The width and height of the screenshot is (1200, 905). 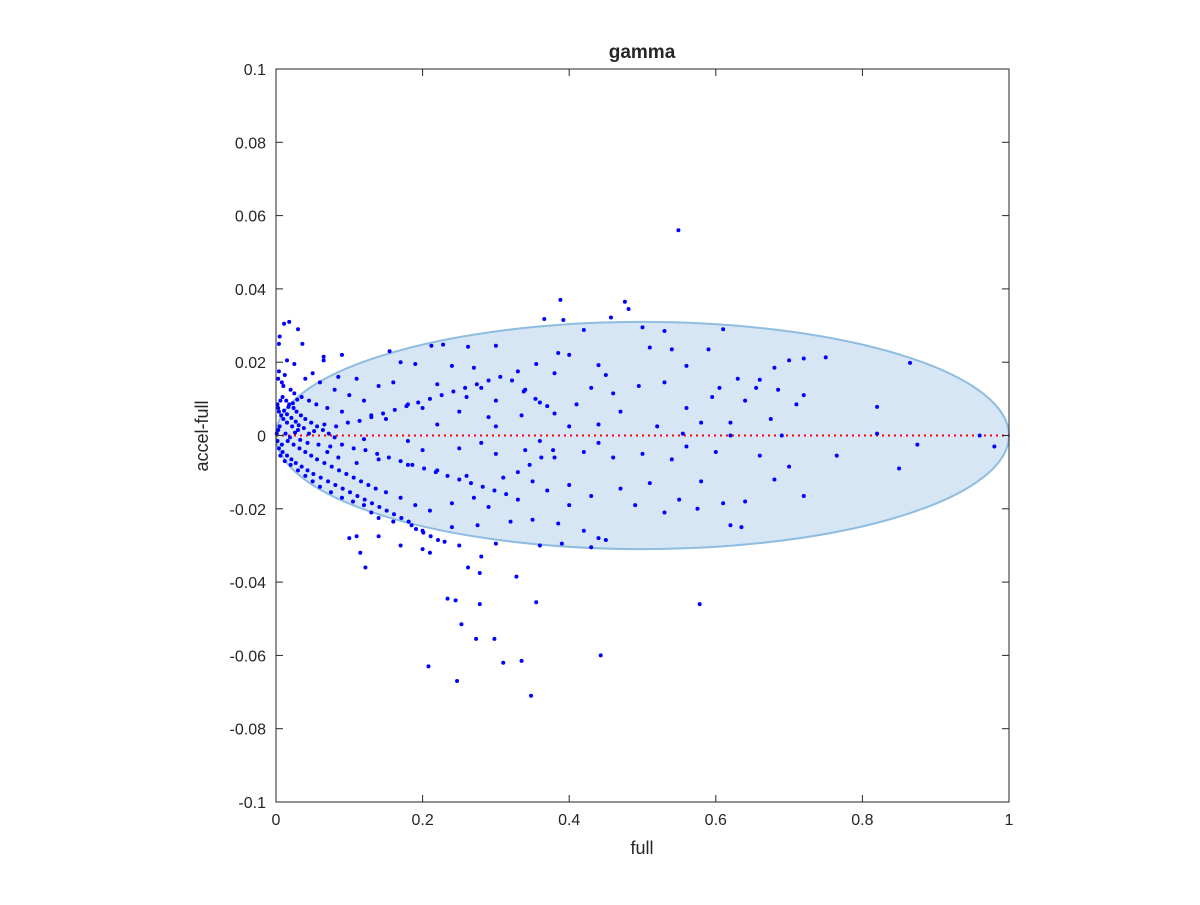 I want to click on y-tick-label: -0.06, so click(x=248, y=656).